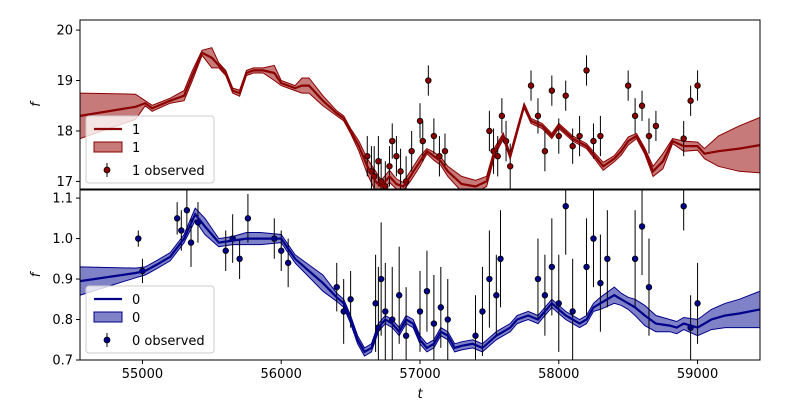 The image size is (800, 400). What do you see at coordinates (136, 130) in the screenshot?
I see `top-legend-line-label: 1` at bounding box center [136, 130].